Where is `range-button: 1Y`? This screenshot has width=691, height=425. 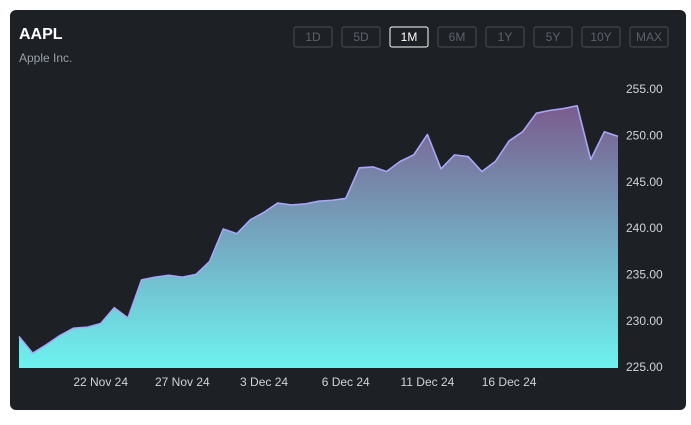 range-button: 1Y is located at coordinates (505, 37).